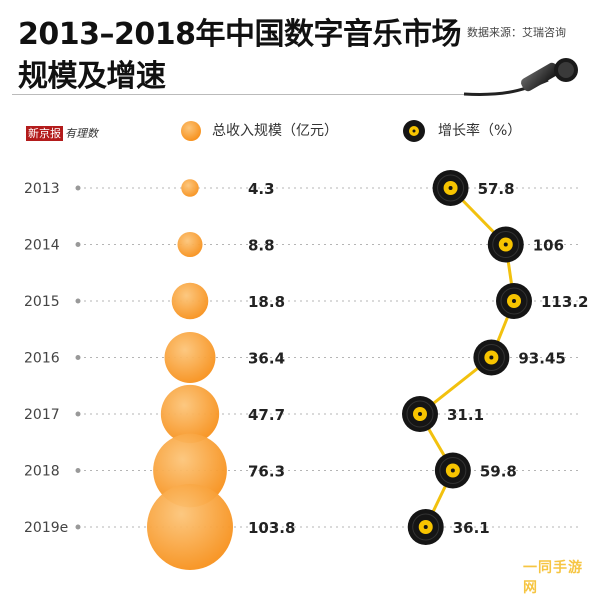  I want to click on brand-name-2: 有理数, so click(81, 133).